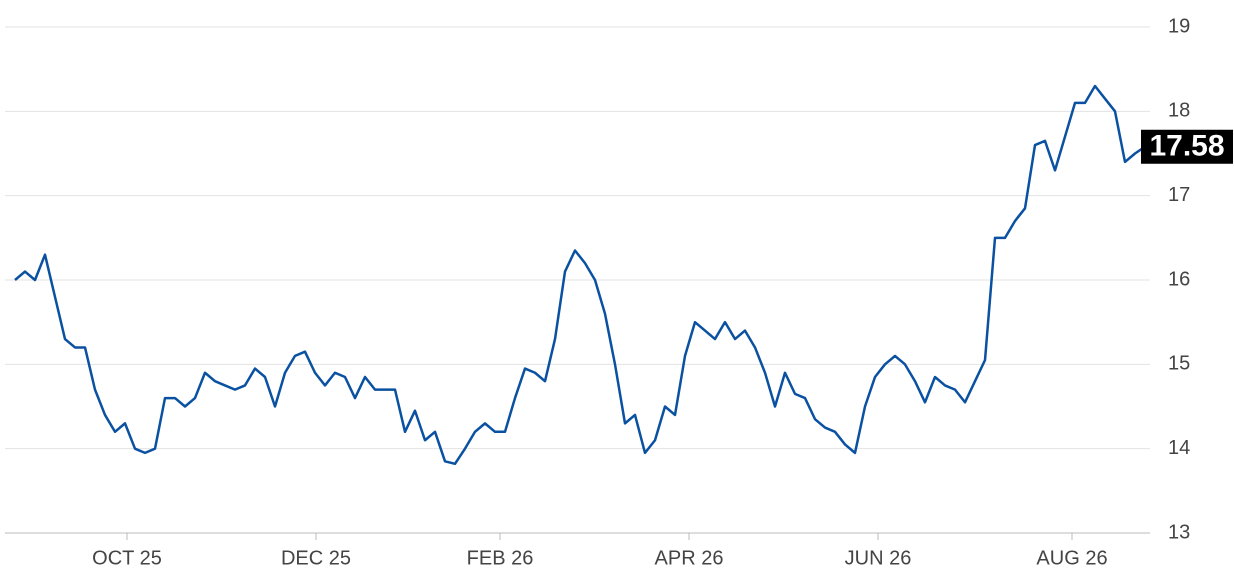 Image resolution: width=1234 pixels, height=578 pixels. What do you see at coordinates (500, 558) in the screenshot?
I see `x-tick-label: FEB 26` at bounding box center [500, 558].